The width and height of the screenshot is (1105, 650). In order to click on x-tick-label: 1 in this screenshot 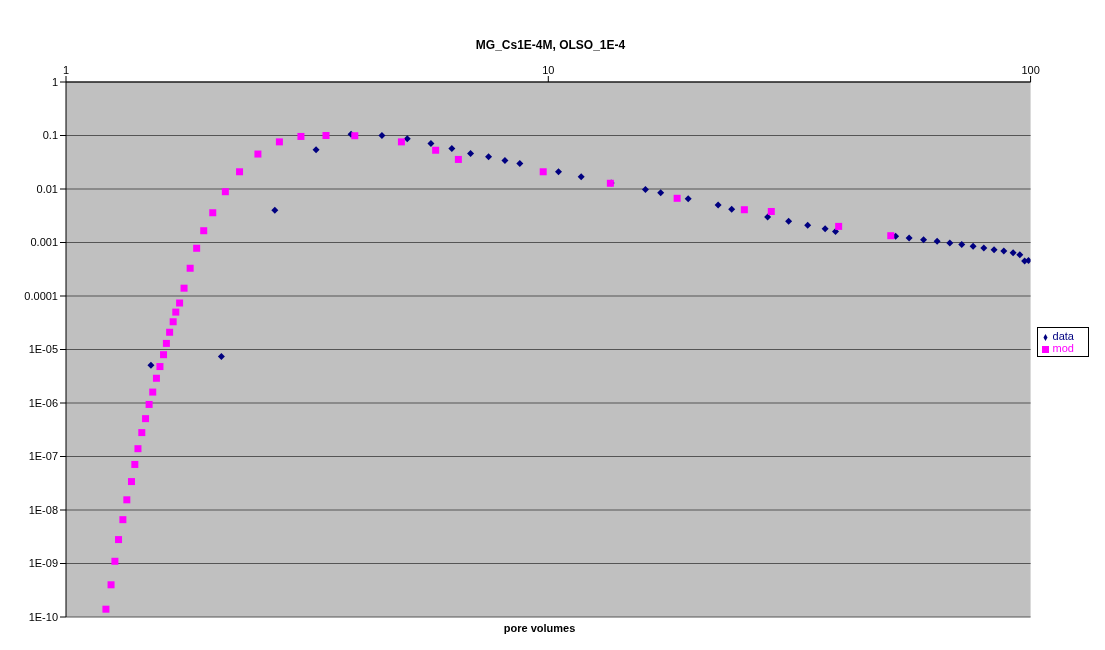, I will do `click(66, 70)`.